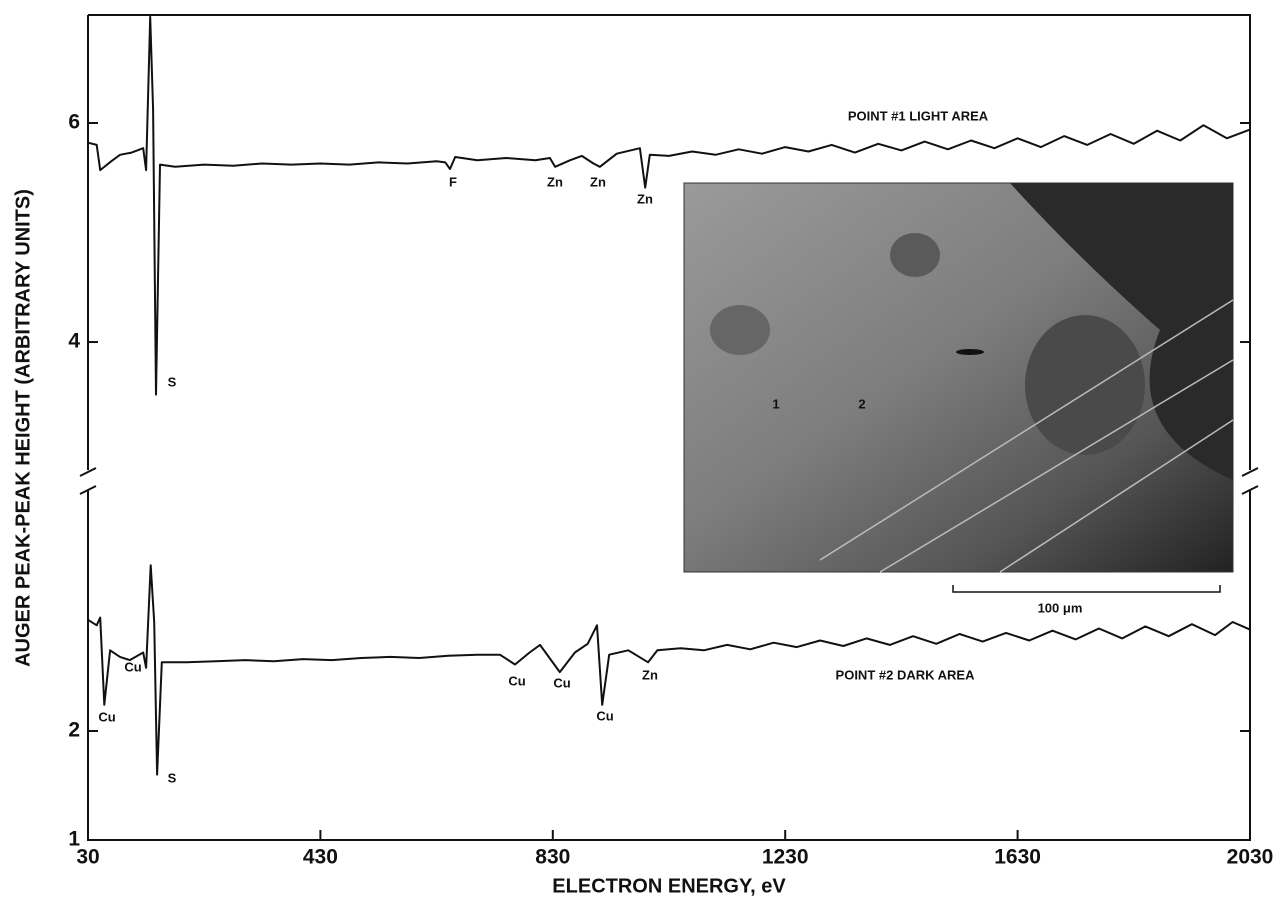 The height and width of the screenshot is (902, 1284). I want to click on x-tick-label: 30, so click(87, 857).